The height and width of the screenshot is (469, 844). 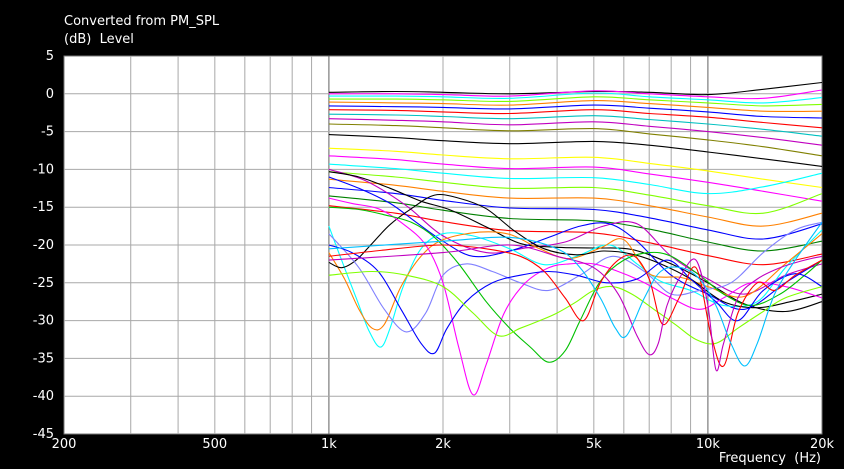 I want to click on x-tick-label: 200, so click(x=64, y=444).